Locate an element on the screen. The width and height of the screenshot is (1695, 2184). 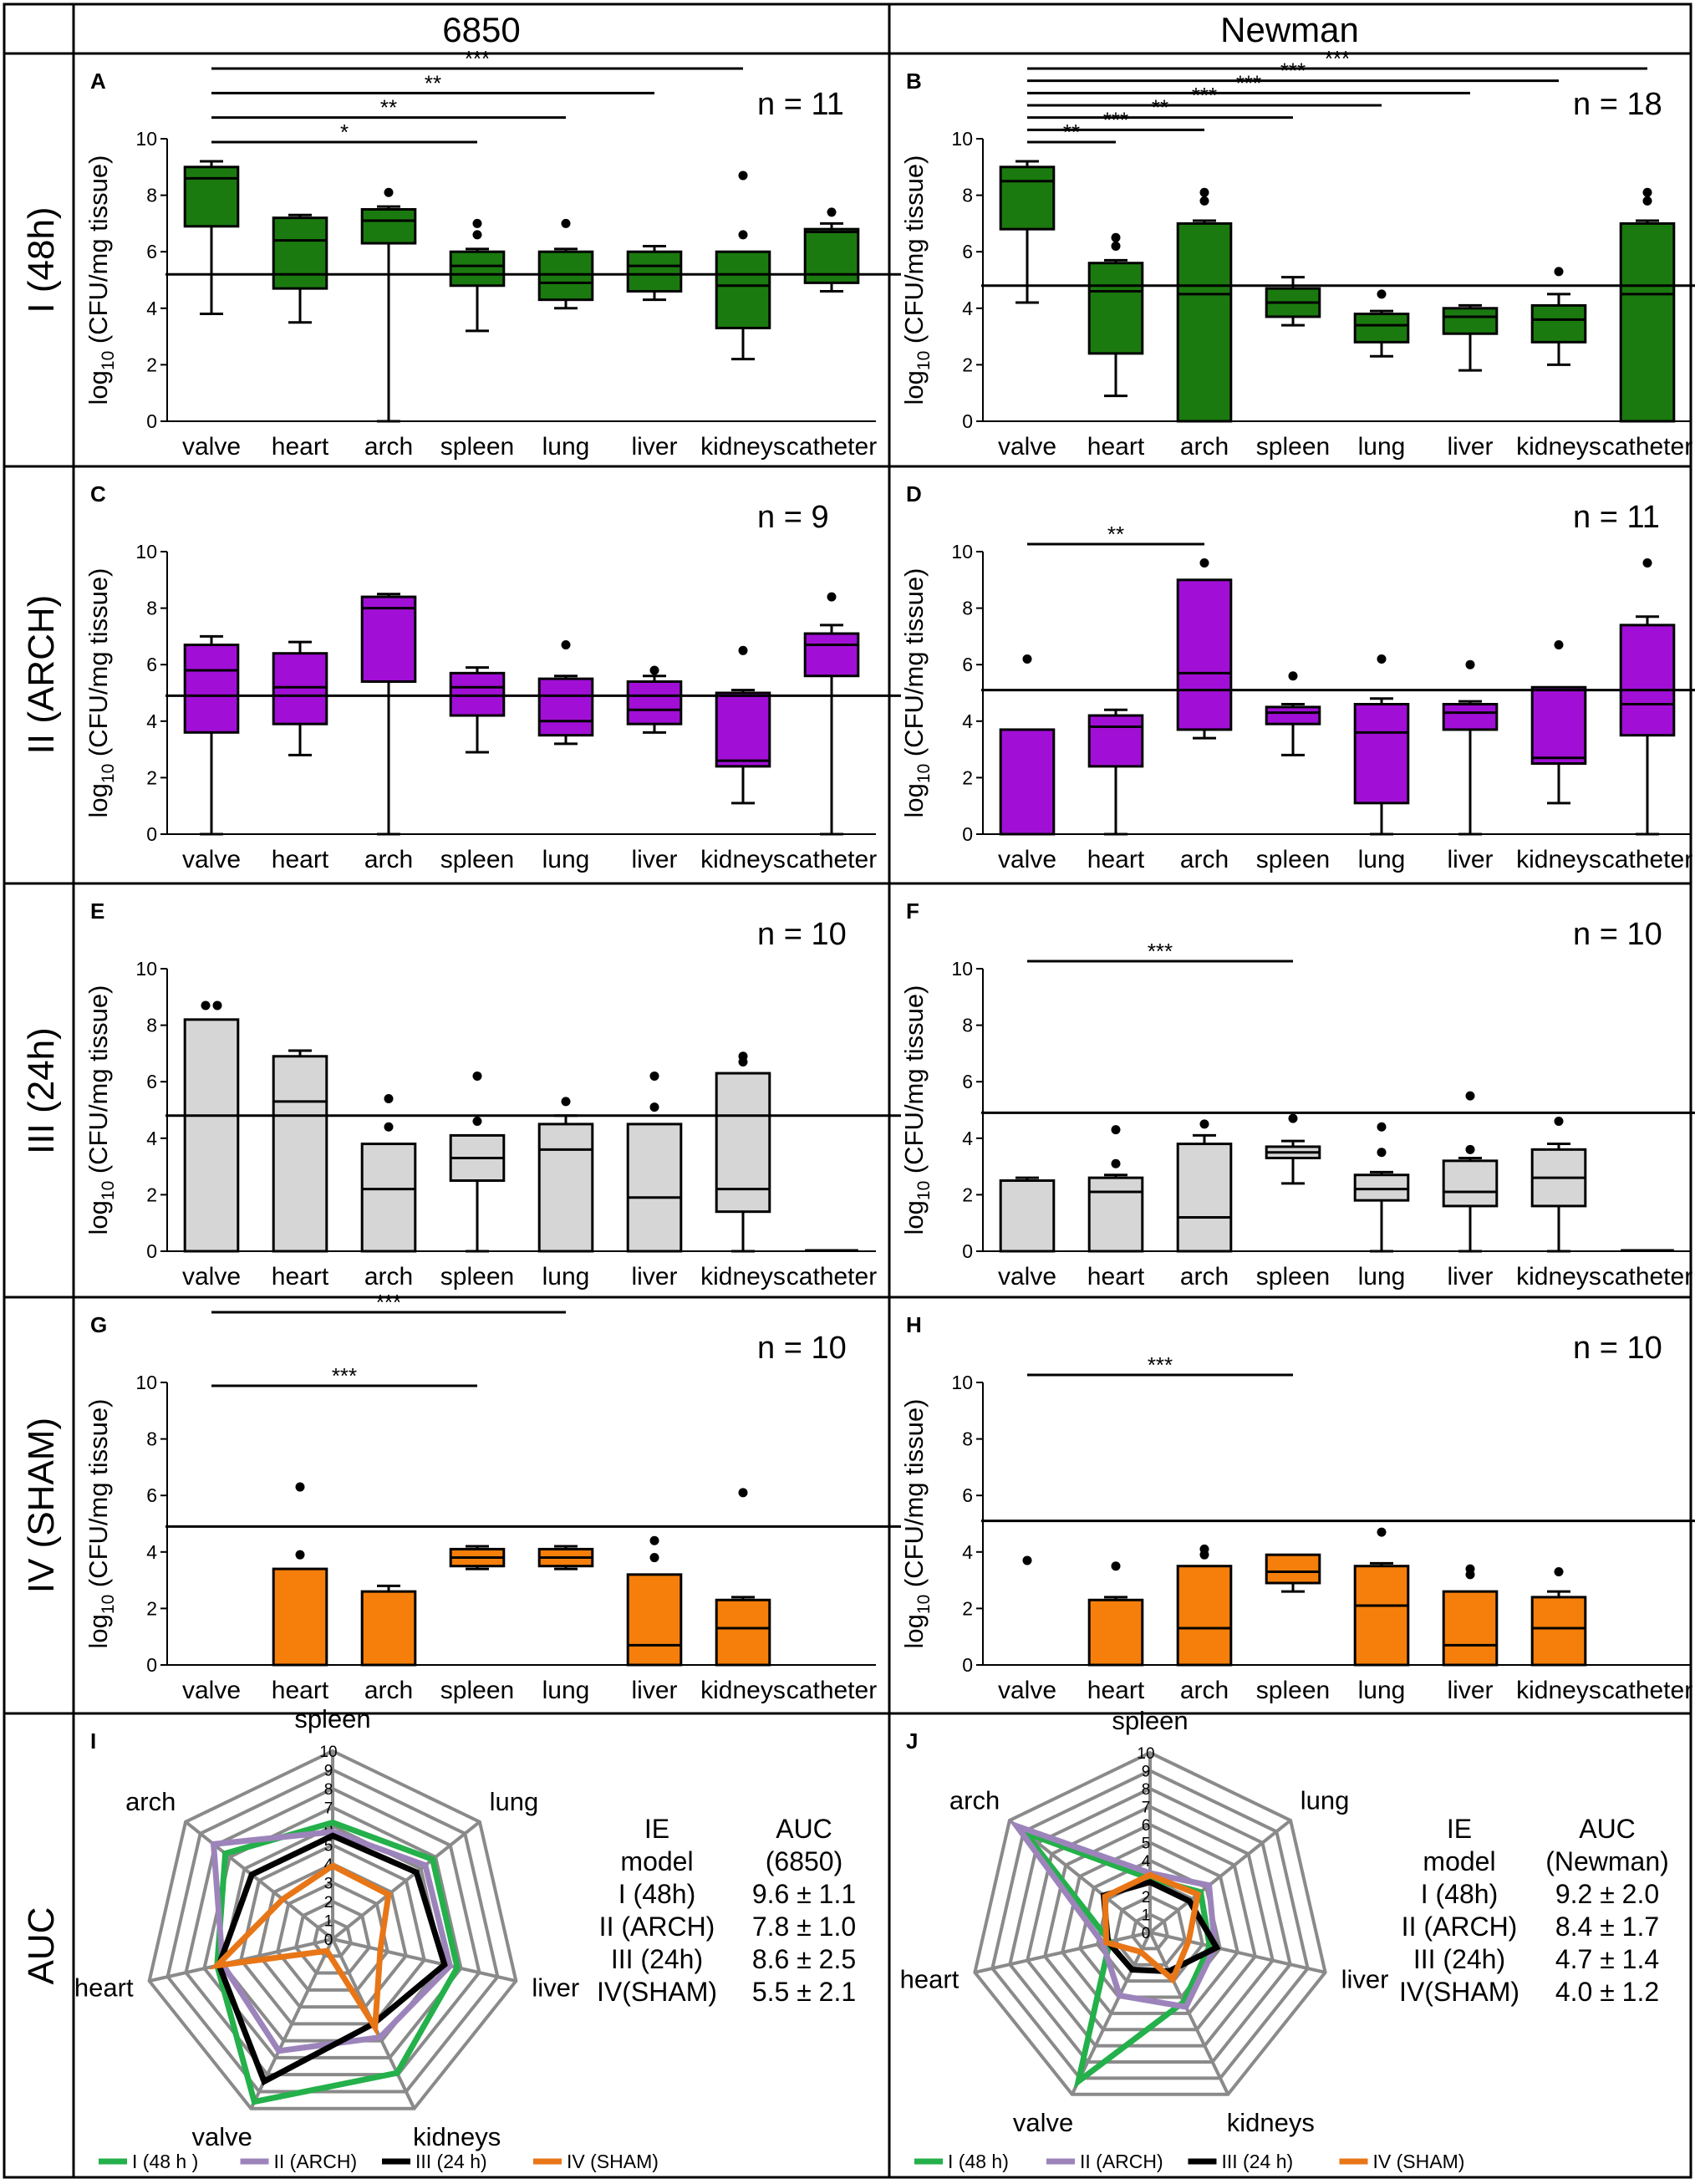
table-cell-auc: 4.0 ± 1.2 is located at coordinates (1607, 1992).